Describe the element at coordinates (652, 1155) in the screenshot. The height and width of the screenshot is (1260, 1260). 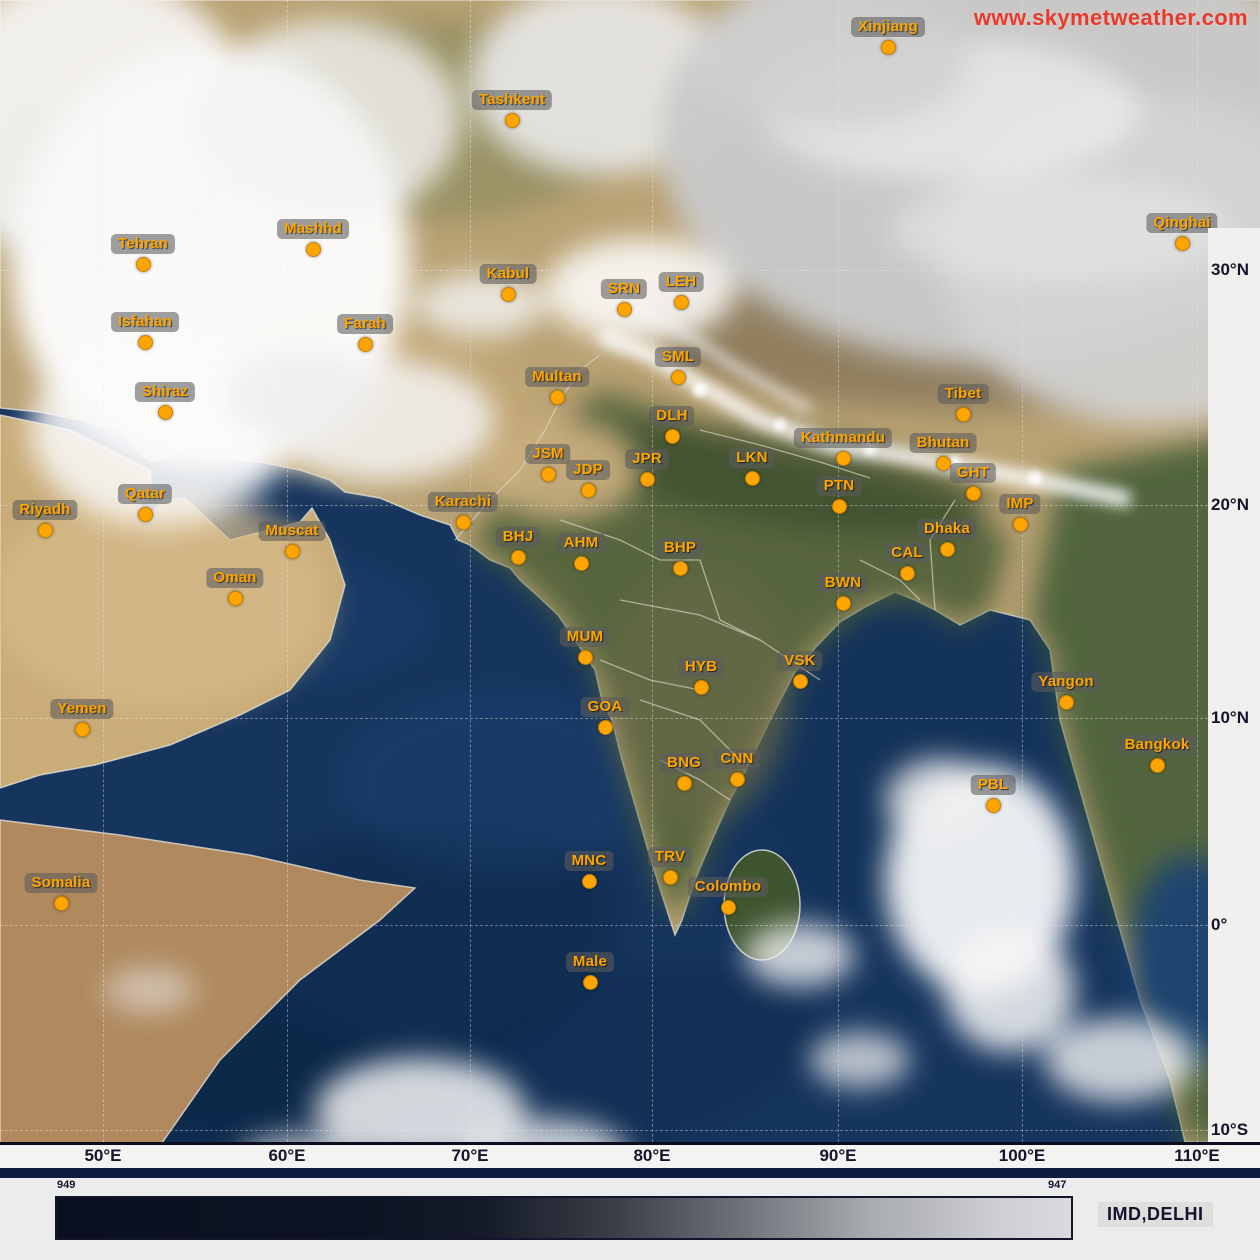
I see `longitude-tick-80-e: 80°E` at that location.